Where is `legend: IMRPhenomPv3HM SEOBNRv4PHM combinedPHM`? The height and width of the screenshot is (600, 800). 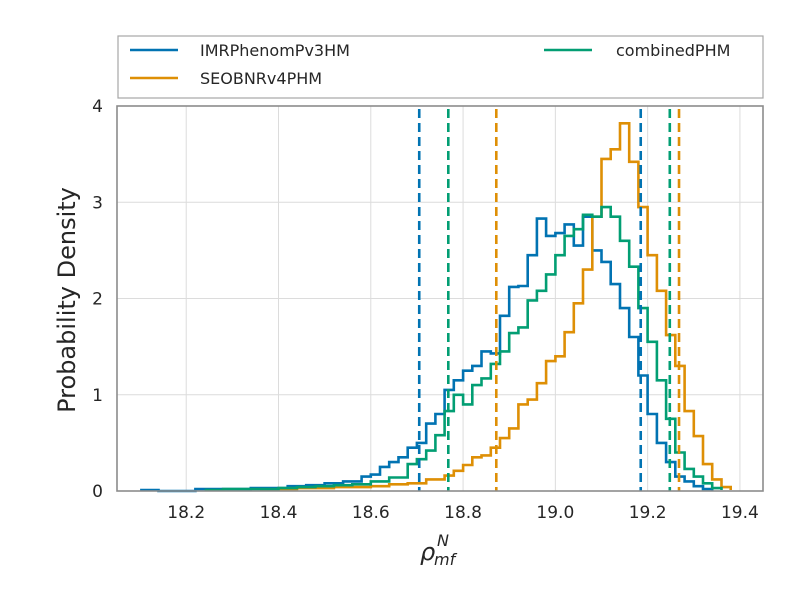
legend: IMRPhenomPv3HM SEOBNRv4PHM combinedPHM is located at coordinates (440, 67).